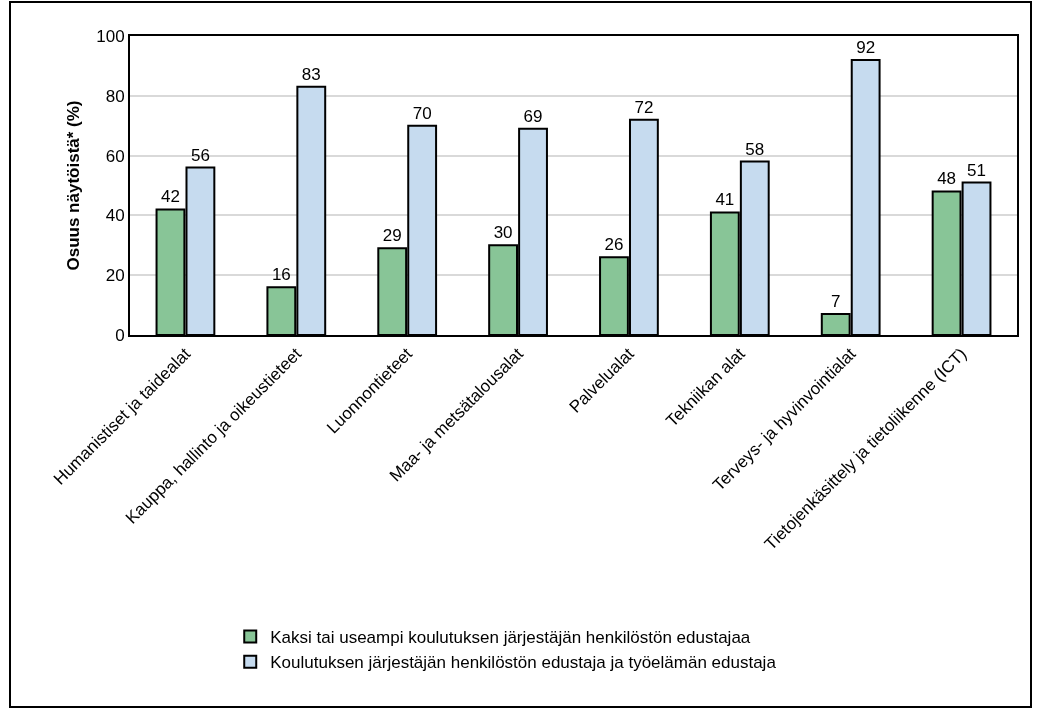  What do you see at coordinates (115, 216) in the screenshot?
I see `y-tick-label: 40` at bounding box center [115, 216].